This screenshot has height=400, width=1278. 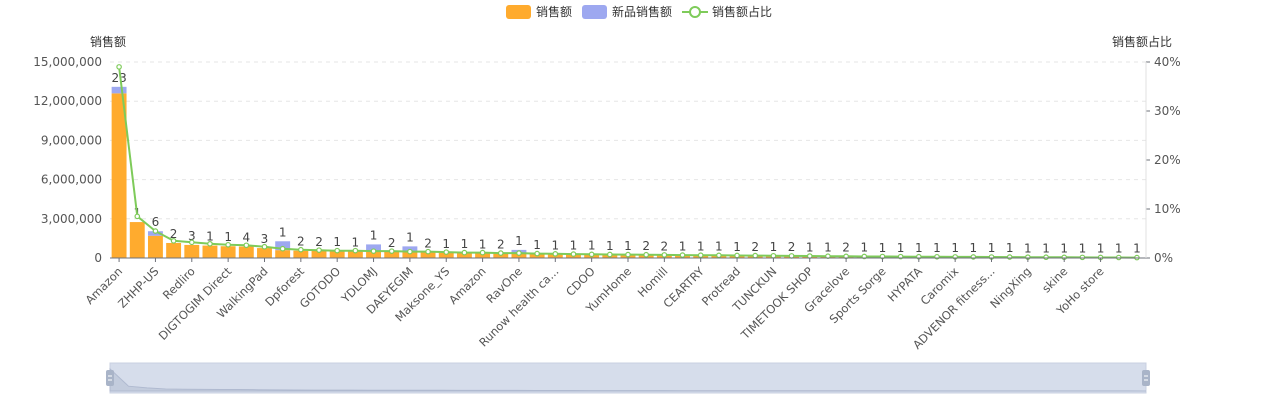 I want to click on data-zoom-handle-left, so click(x=110, y=378).